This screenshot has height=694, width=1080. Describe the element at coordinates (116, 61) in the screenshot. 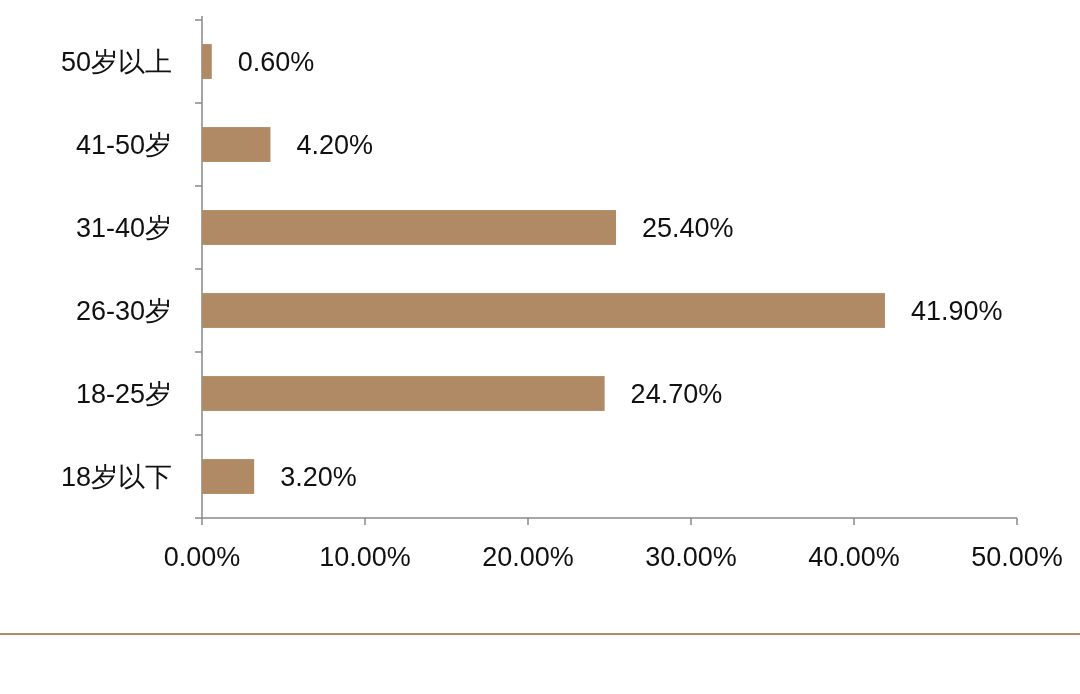

I see `y-tick-label: 50岁以上` at that location.